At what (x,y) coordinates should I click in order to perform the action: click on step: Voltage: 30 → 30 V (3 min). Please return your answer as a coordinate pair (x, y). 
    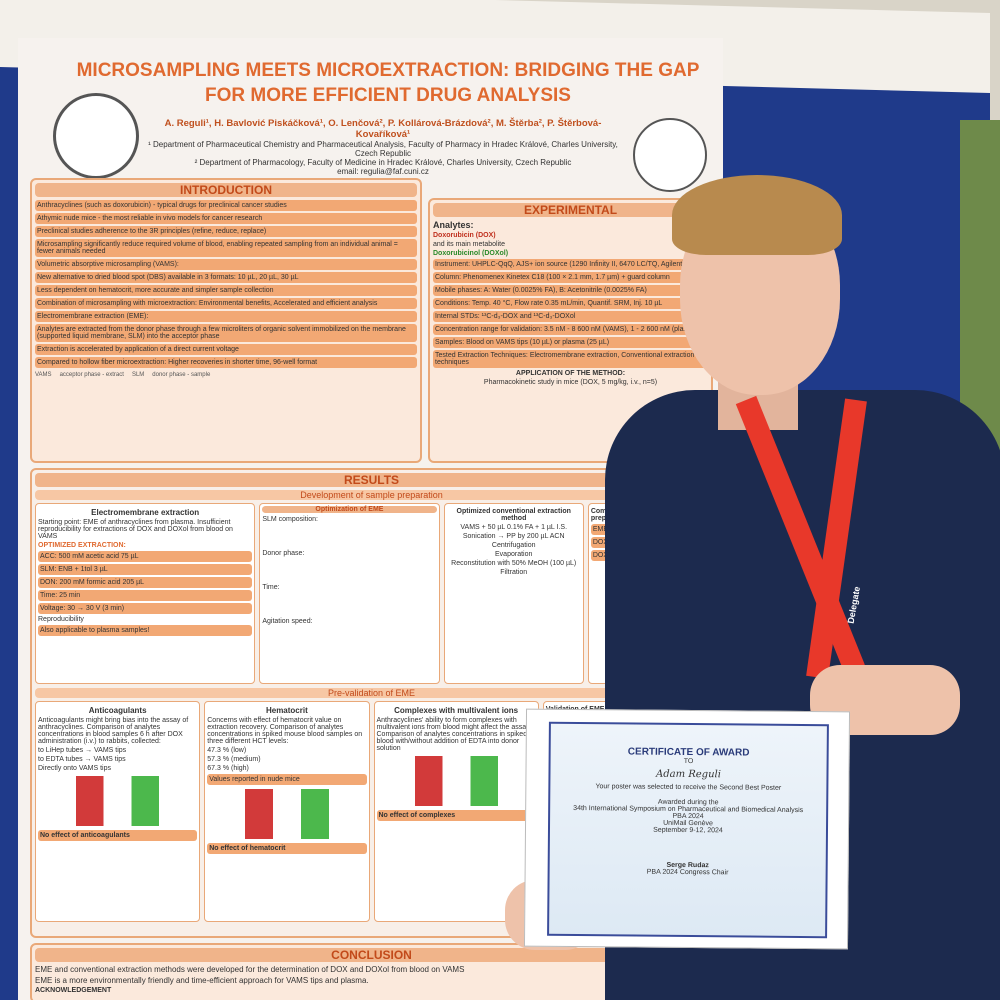
    Looking at the image, I should click on (145, 608).